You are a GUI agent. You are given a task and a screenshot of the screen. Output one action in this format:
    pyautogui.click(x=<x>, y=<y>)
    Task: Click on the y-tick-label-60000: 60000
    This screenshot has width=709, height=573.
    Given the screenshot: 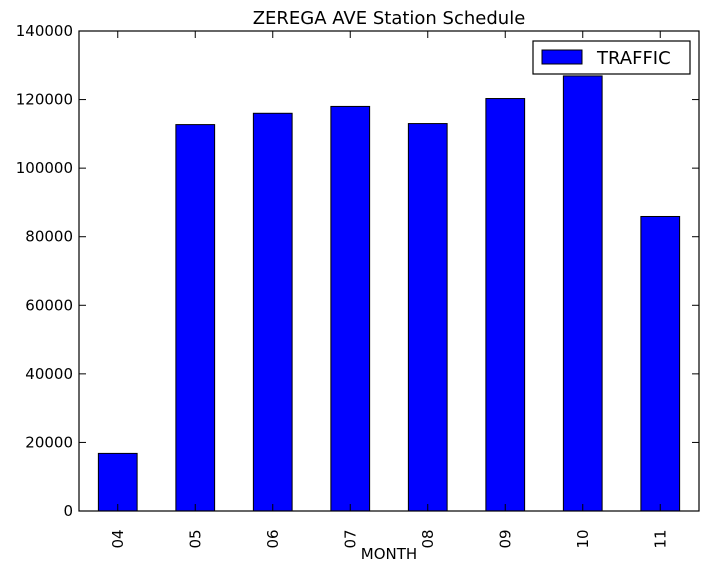 What is the action you would take?
    pyautogui.click(x=49, y=305)
    